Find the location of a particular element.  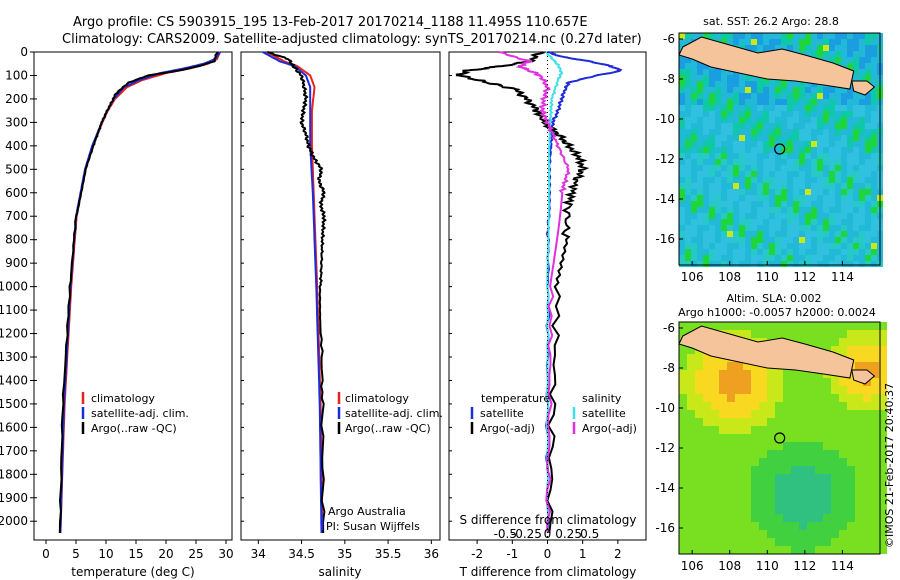

legend-label-sal-argo: Argo(-adj) is located at coordinates (609, 428).